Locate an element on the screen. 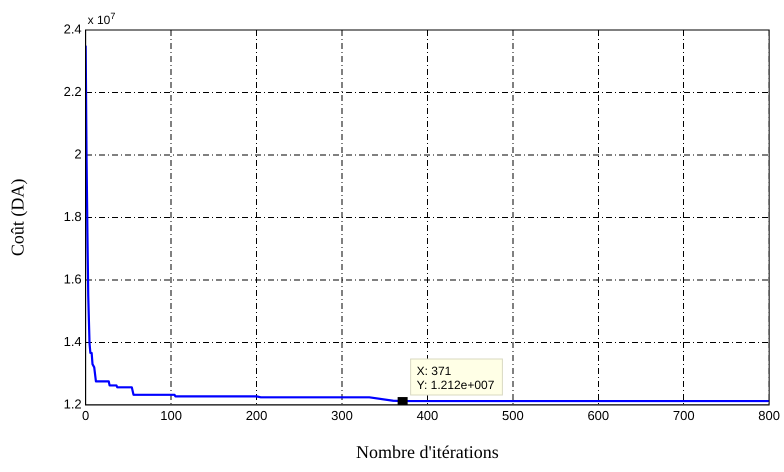 The image size is (784, 472). y-tick-label: 2.2 is located at coordinates (73, 92).